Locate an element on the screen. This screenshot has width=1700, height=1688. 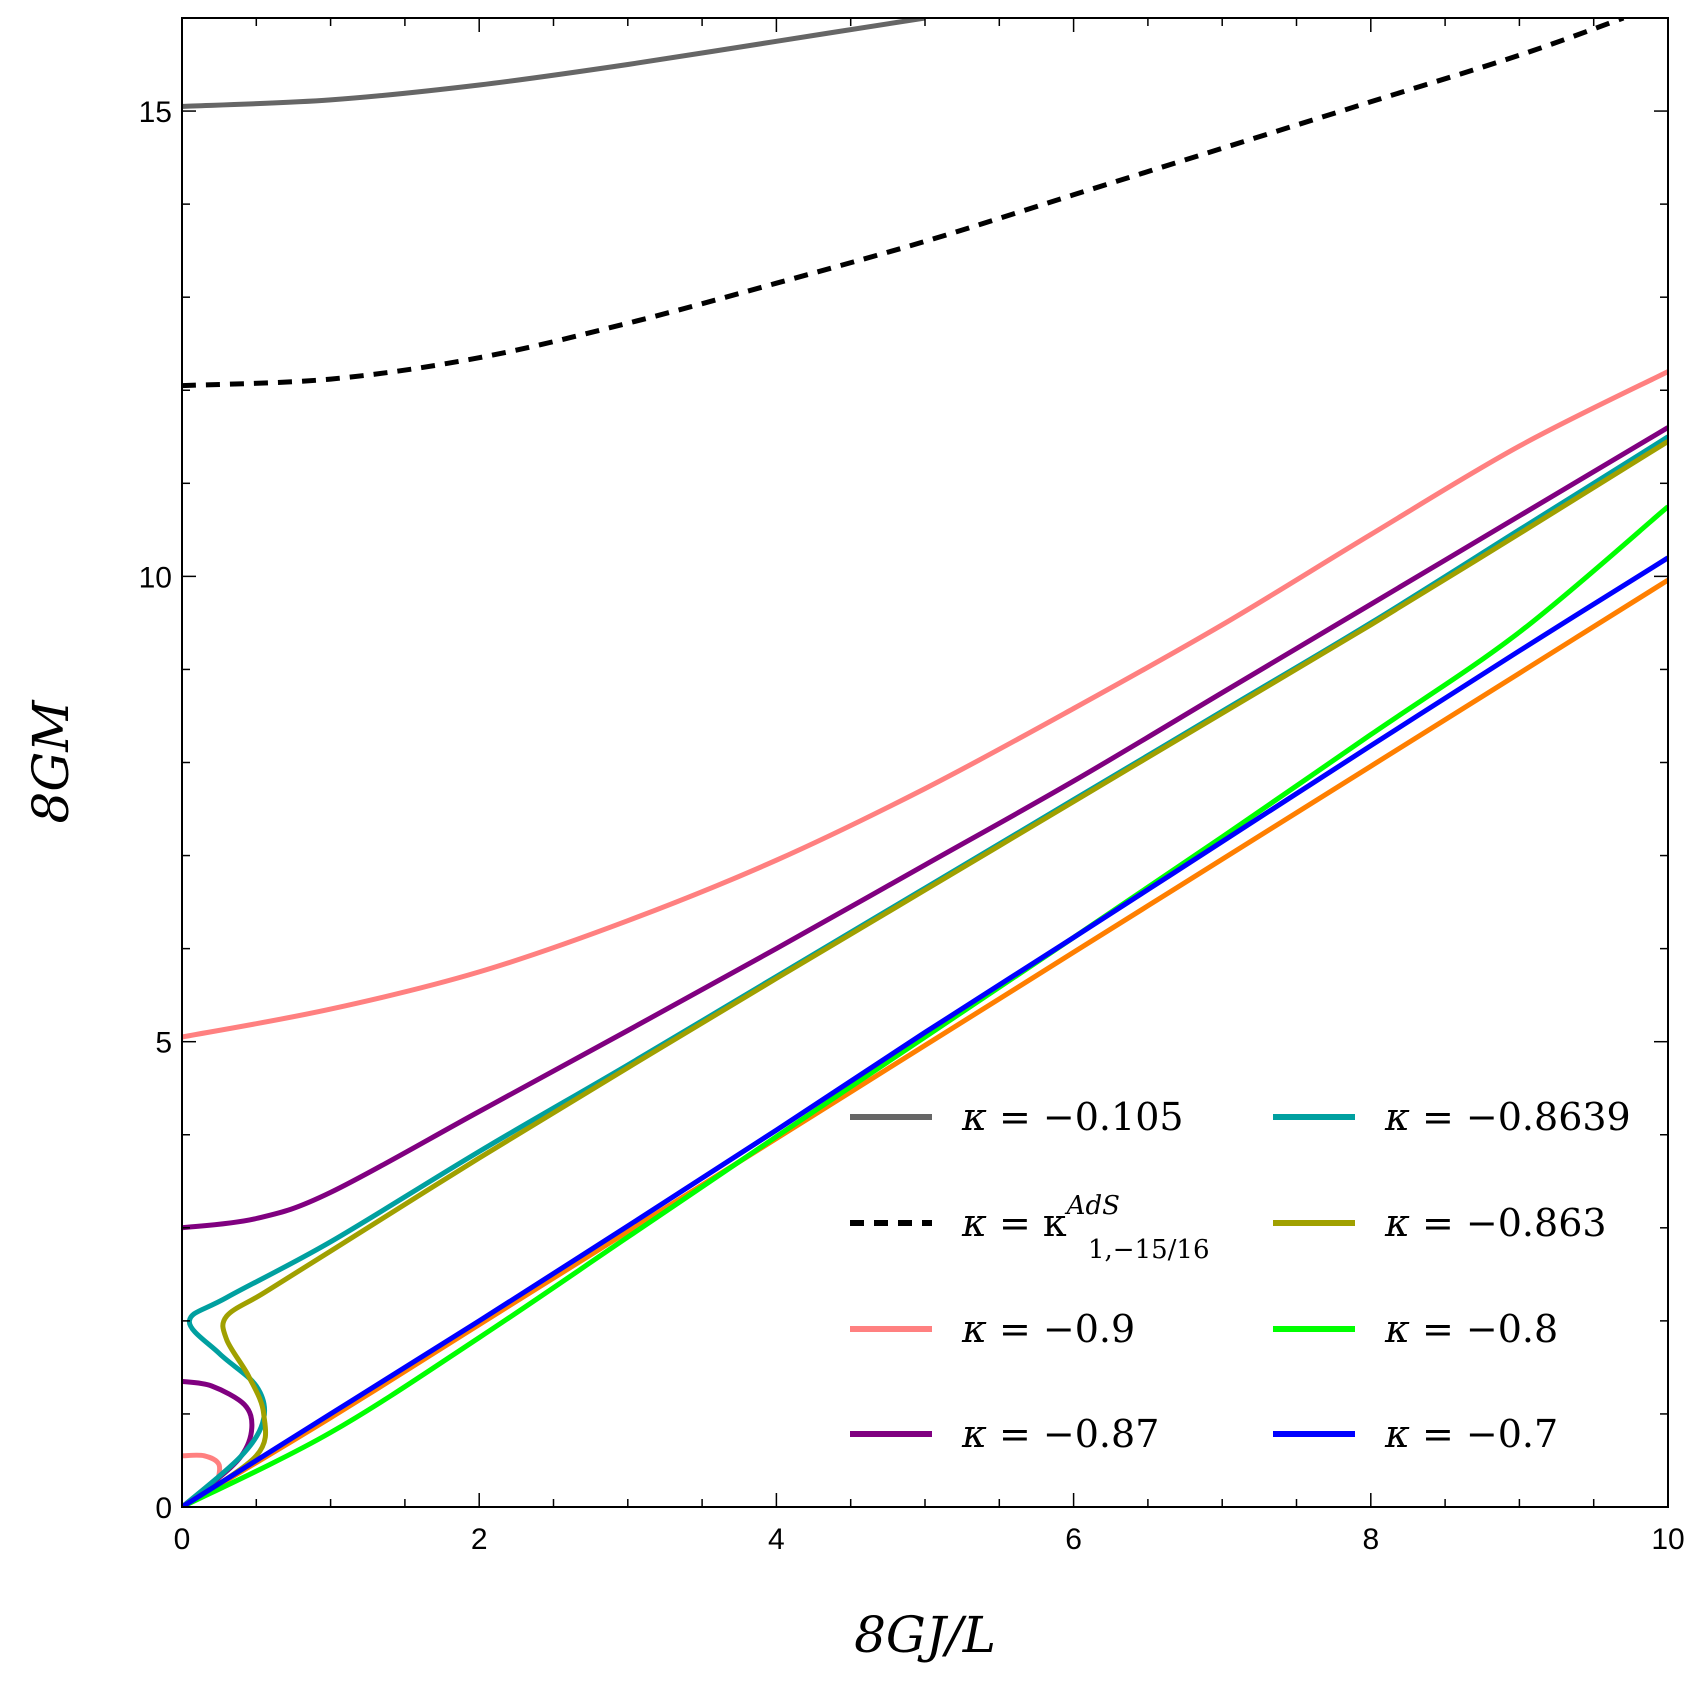
y-tick-label: 5 is located at coordinates (163, 1043).